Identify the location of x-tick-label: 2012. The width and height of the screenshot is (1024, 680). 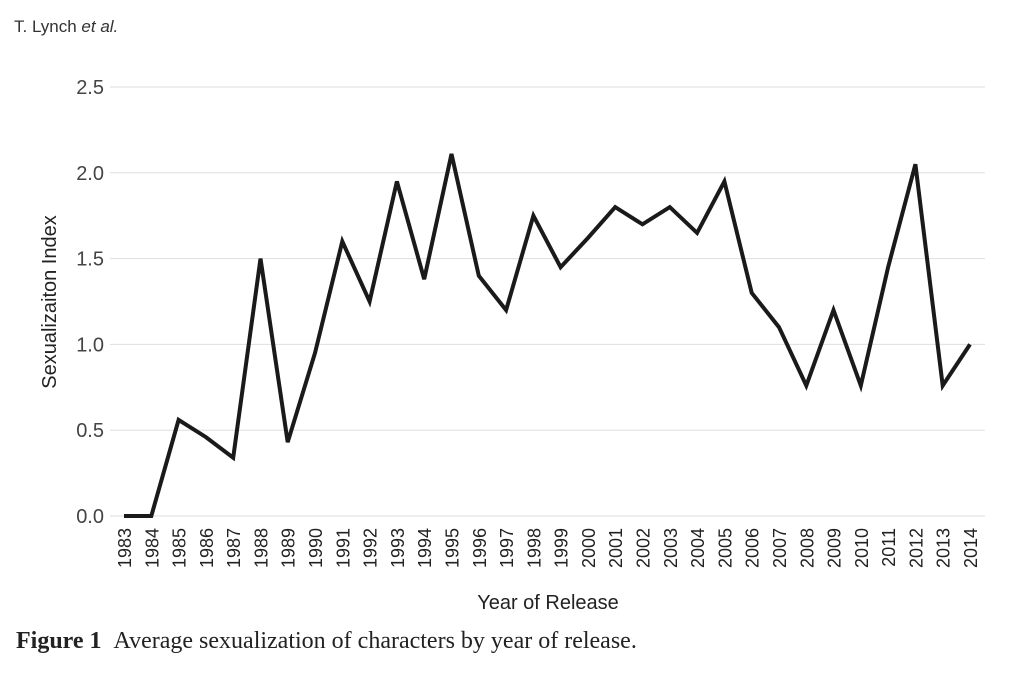
(916, 548).